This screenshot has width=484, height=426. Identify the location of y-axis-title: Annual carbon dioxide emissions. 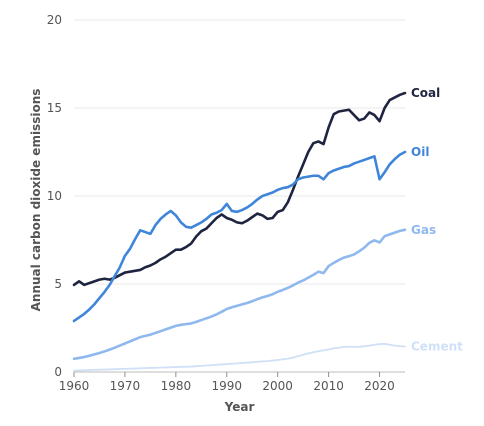
(36, 200).